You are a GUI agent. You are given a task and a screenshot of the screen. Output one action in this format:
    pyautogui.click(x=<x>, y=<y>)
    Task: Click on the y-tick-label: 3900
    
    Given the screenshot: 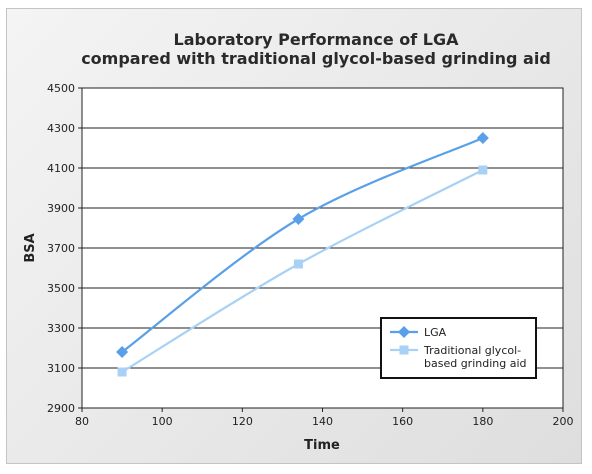 What is the action you would take?
    pyautogui.click(x=61, y=208)
    